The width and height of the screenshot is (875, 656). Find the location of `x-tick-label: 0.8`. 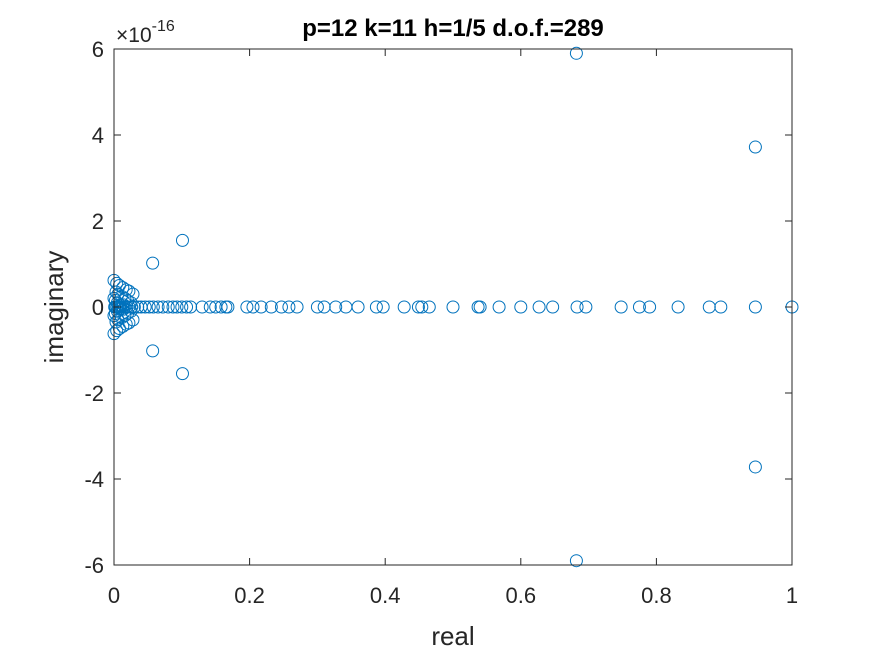

x-tick-label: 0.8 is located at coordinates (656, 595).